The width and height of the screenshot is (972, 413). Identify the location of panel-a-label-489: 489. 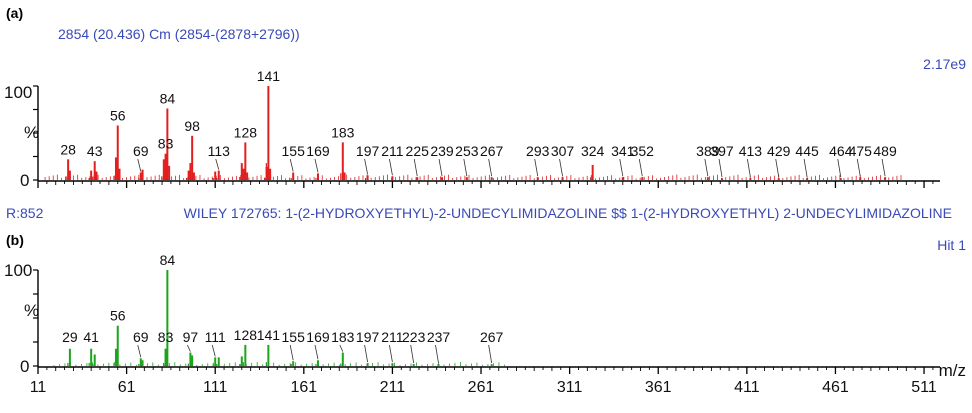
(885, 151).